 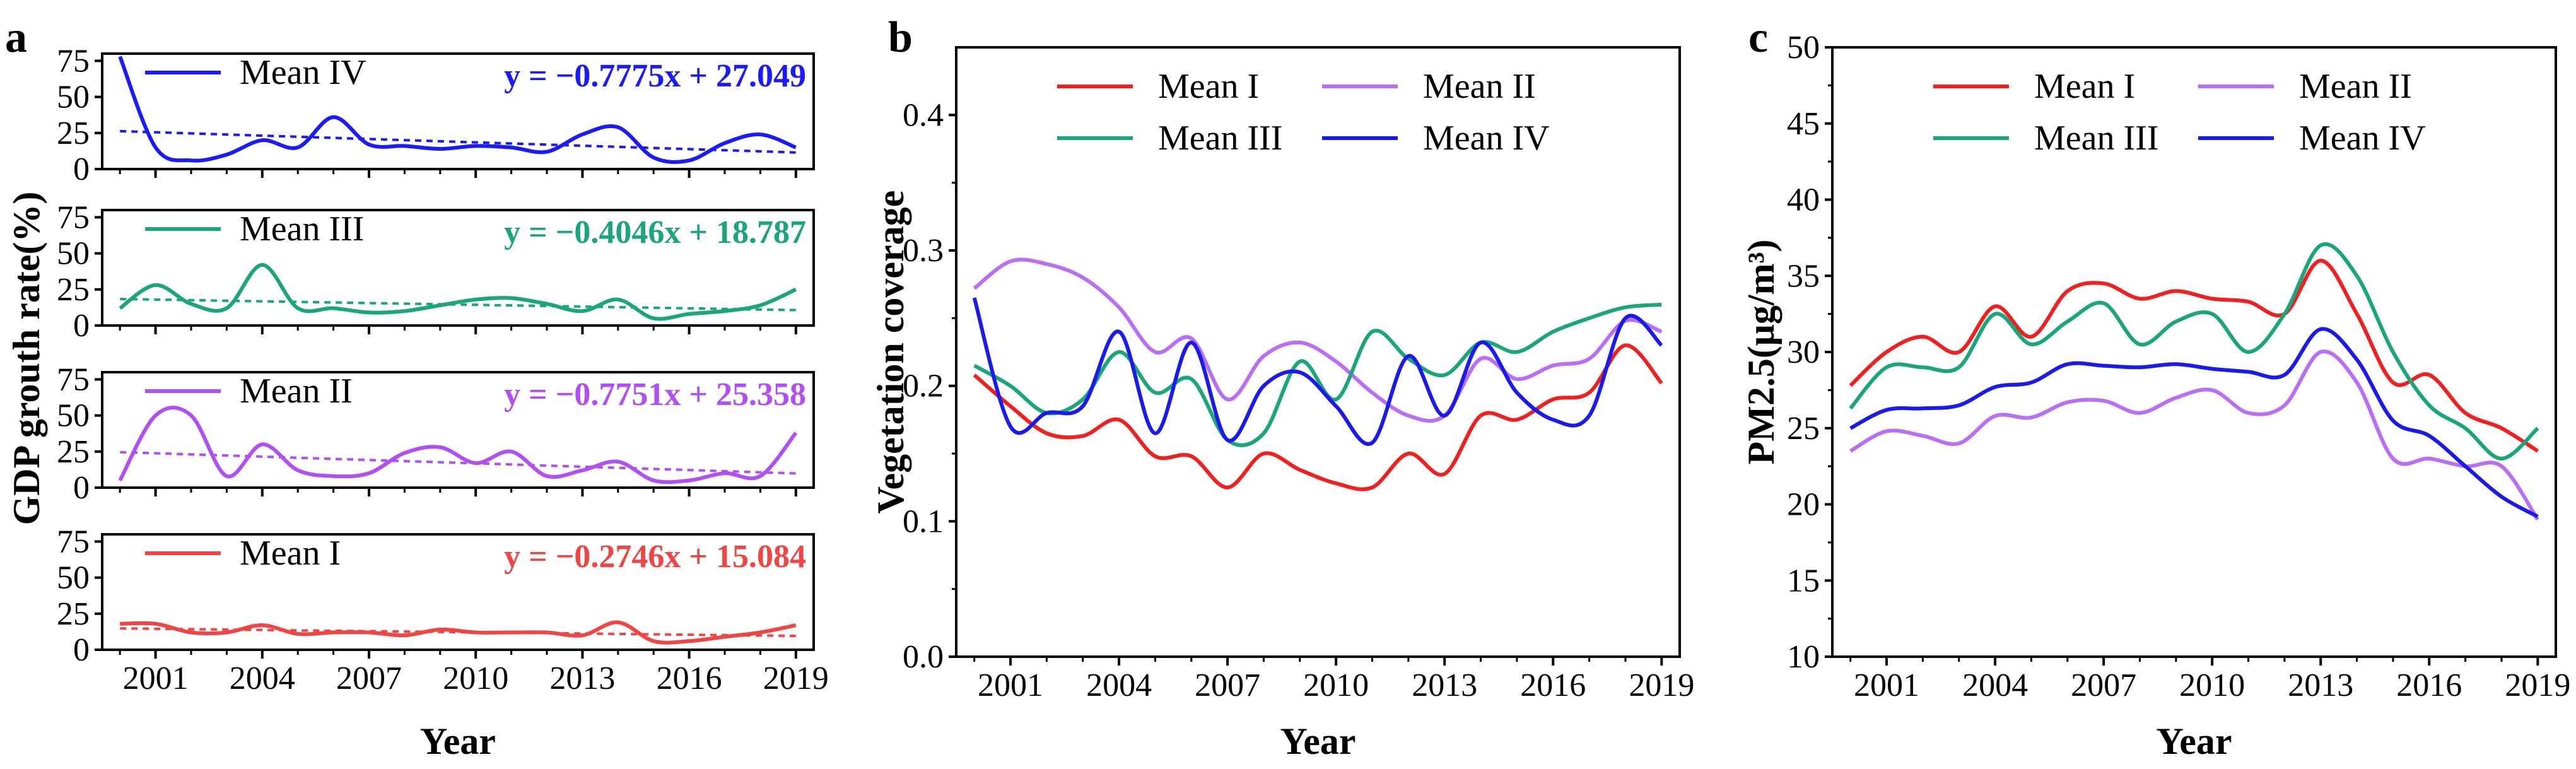 What do you see at coordinates (73, 578) in the screenshot?
I see `panel-a-sub4-ytick-label-2: 50` at bounding box center [73, 578].